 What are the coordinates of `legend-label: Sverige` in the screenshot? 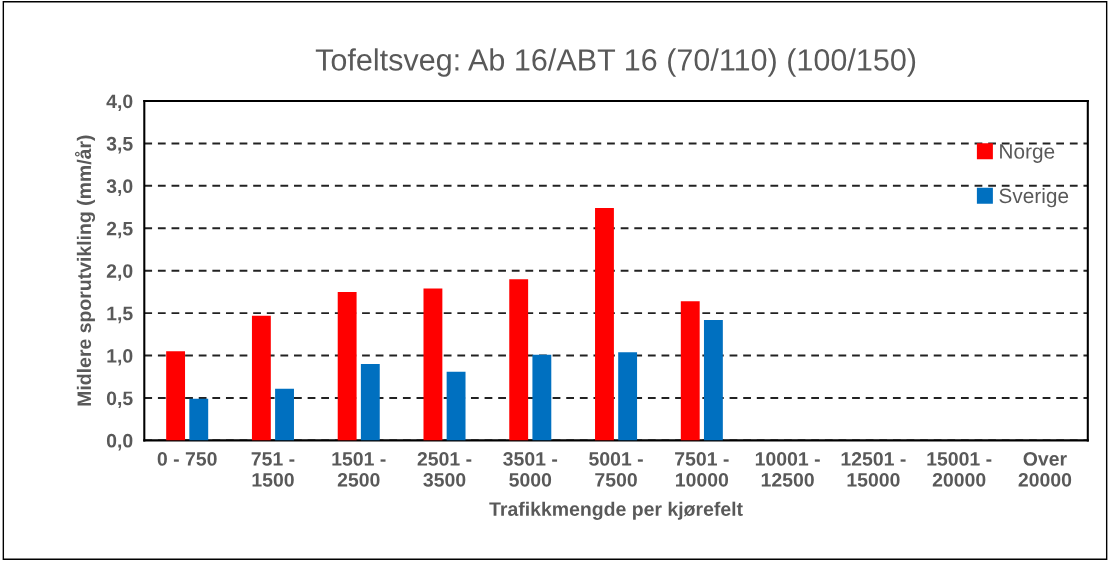 It's located at (1034, 197).